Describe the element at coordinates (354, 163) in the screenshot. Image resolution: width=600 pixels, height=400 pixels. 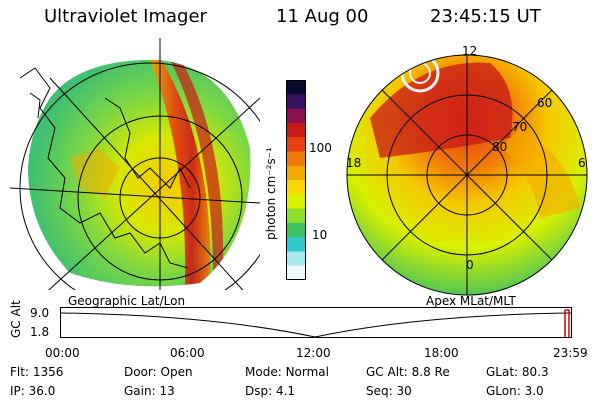
I see `mlt-label-18: 18` at that location.